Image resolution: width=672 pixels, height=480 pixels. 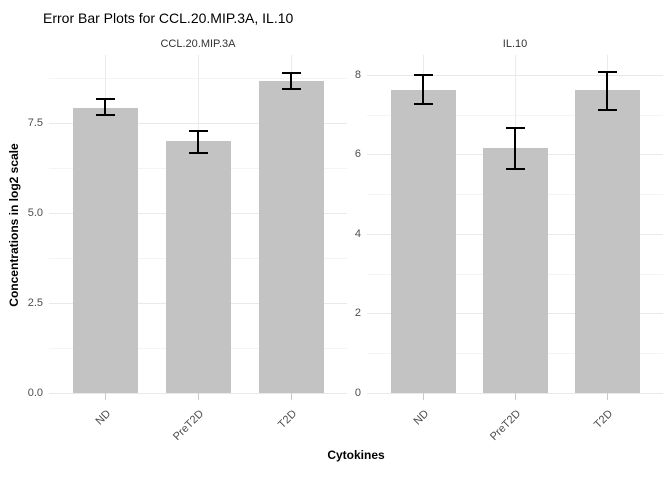 What do you see at coordinates (35, 393) in the screenshot?
I see `y-tick-label: 0.0` at bounding box center [35, 393].